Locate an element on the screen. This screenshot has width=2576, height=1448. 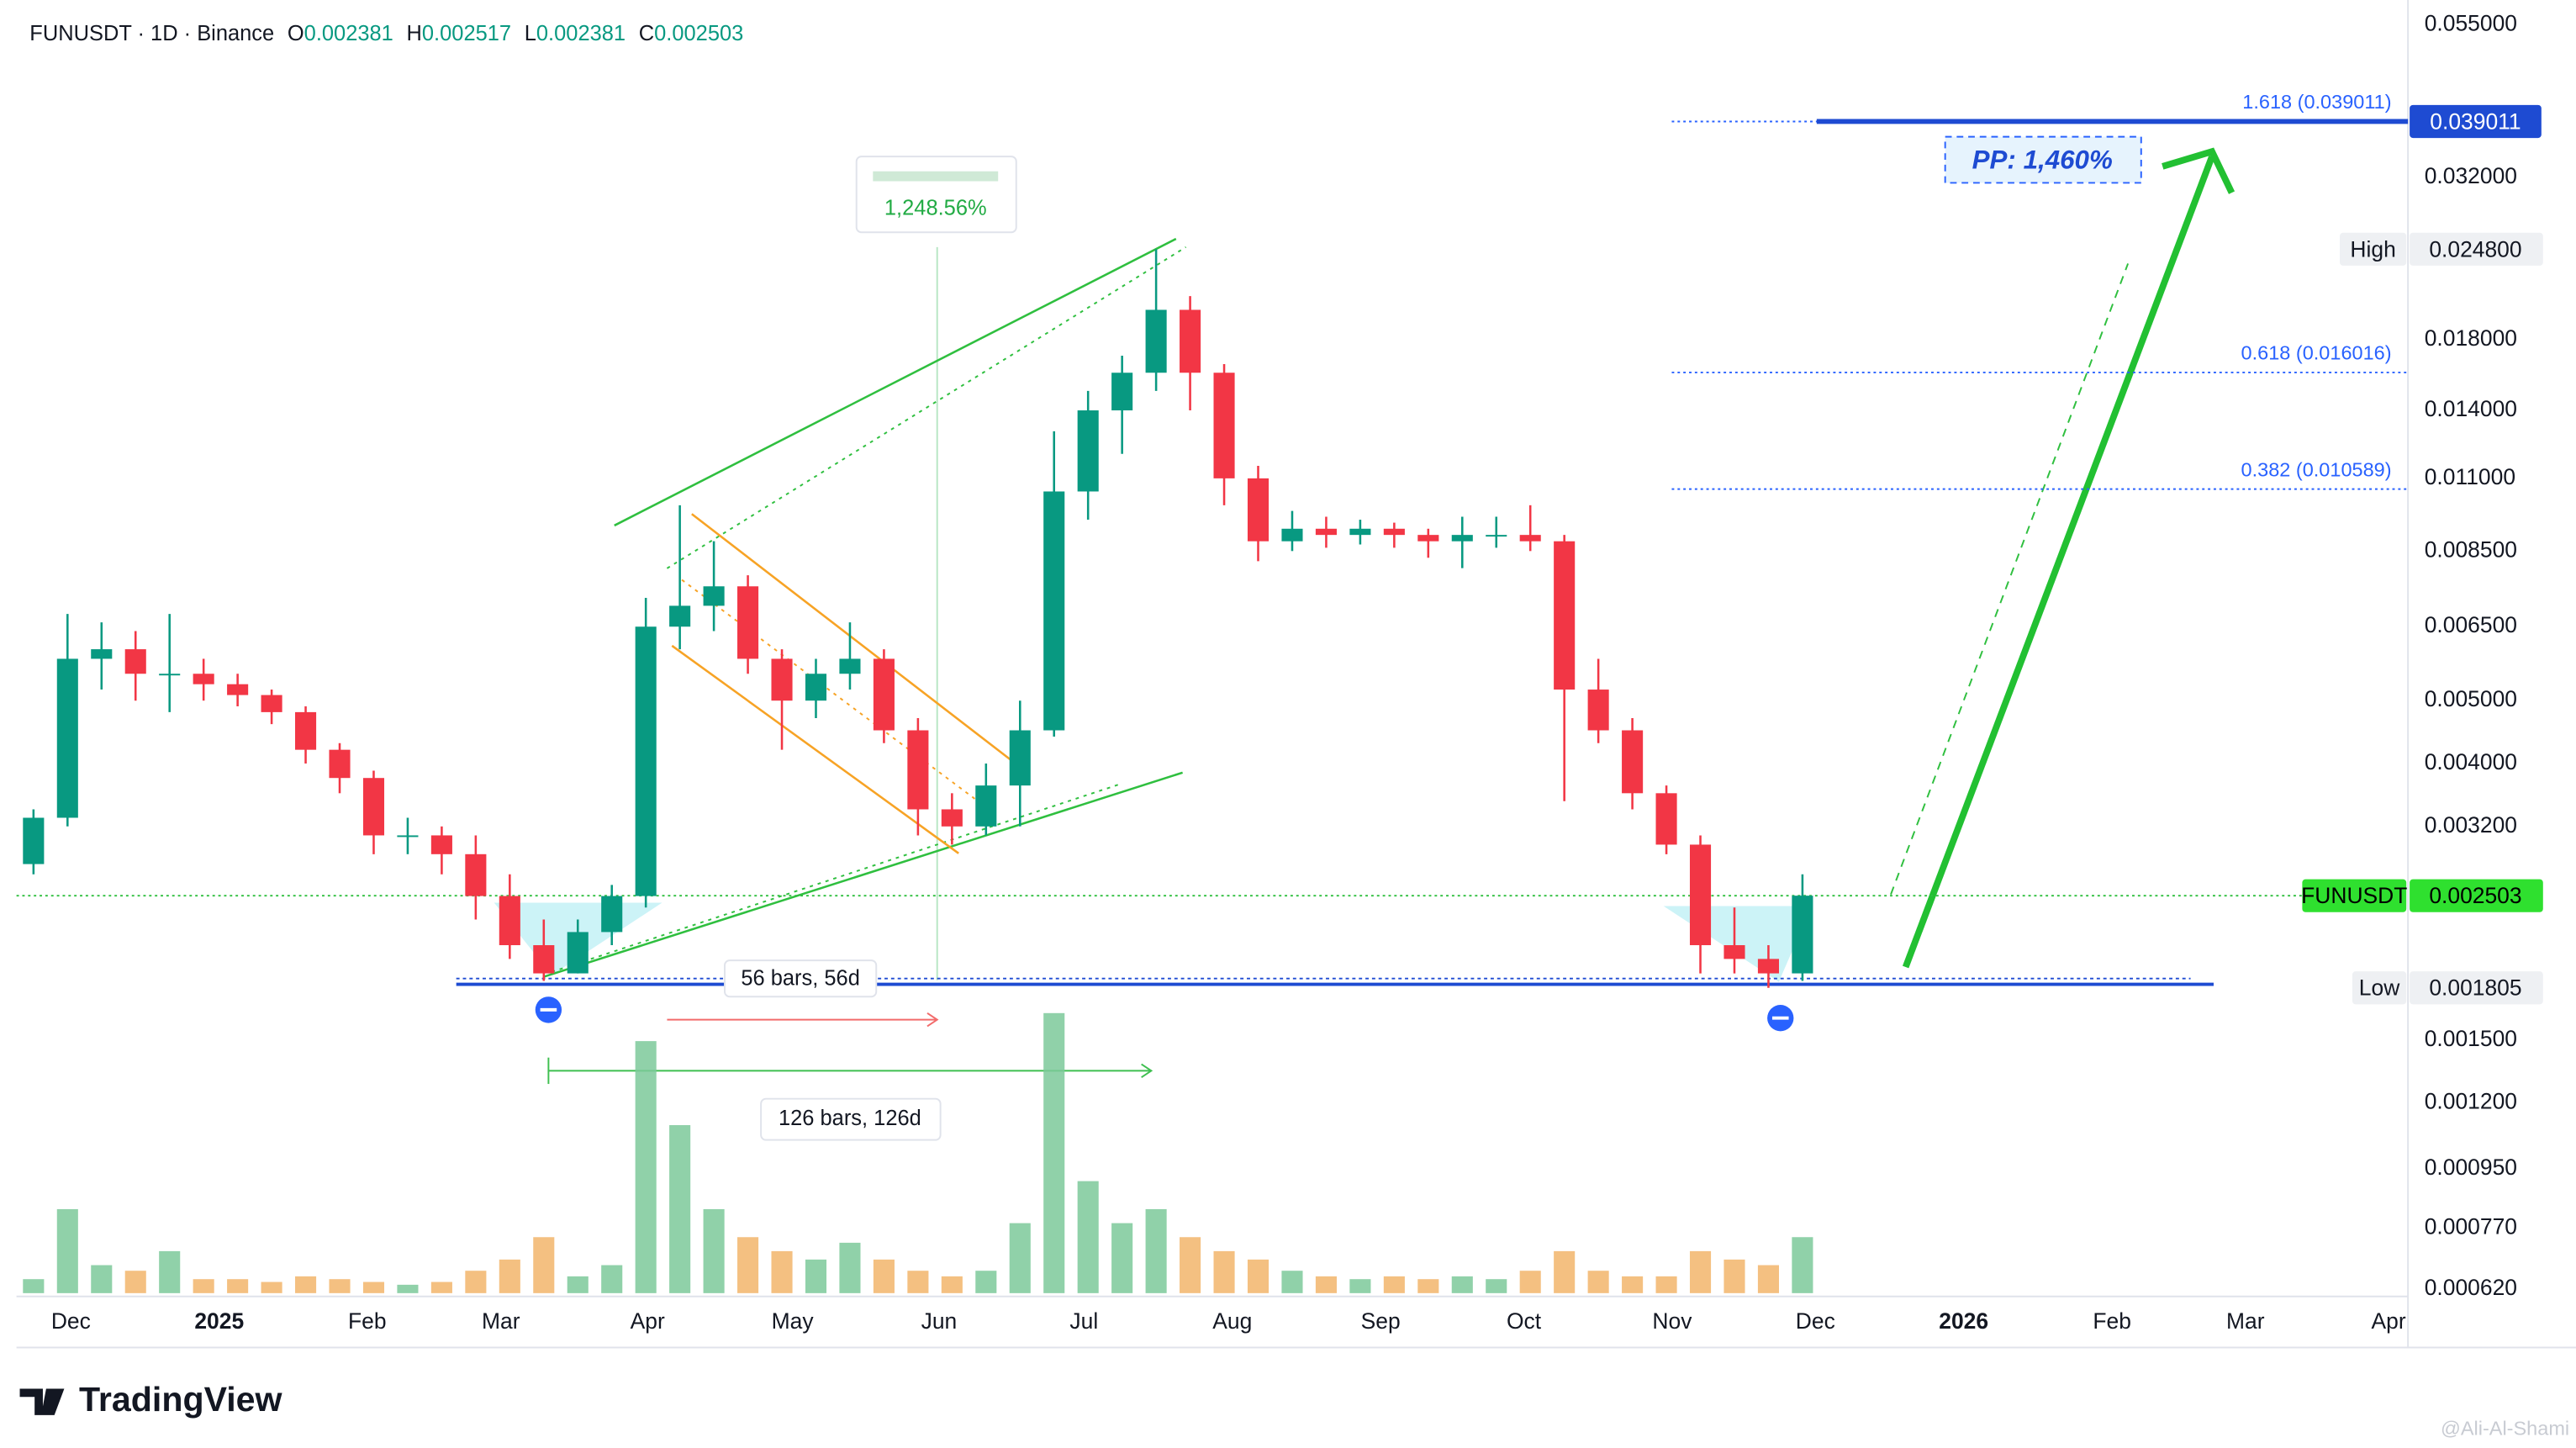
range-arrow is located at coordinates (1147, 1071).